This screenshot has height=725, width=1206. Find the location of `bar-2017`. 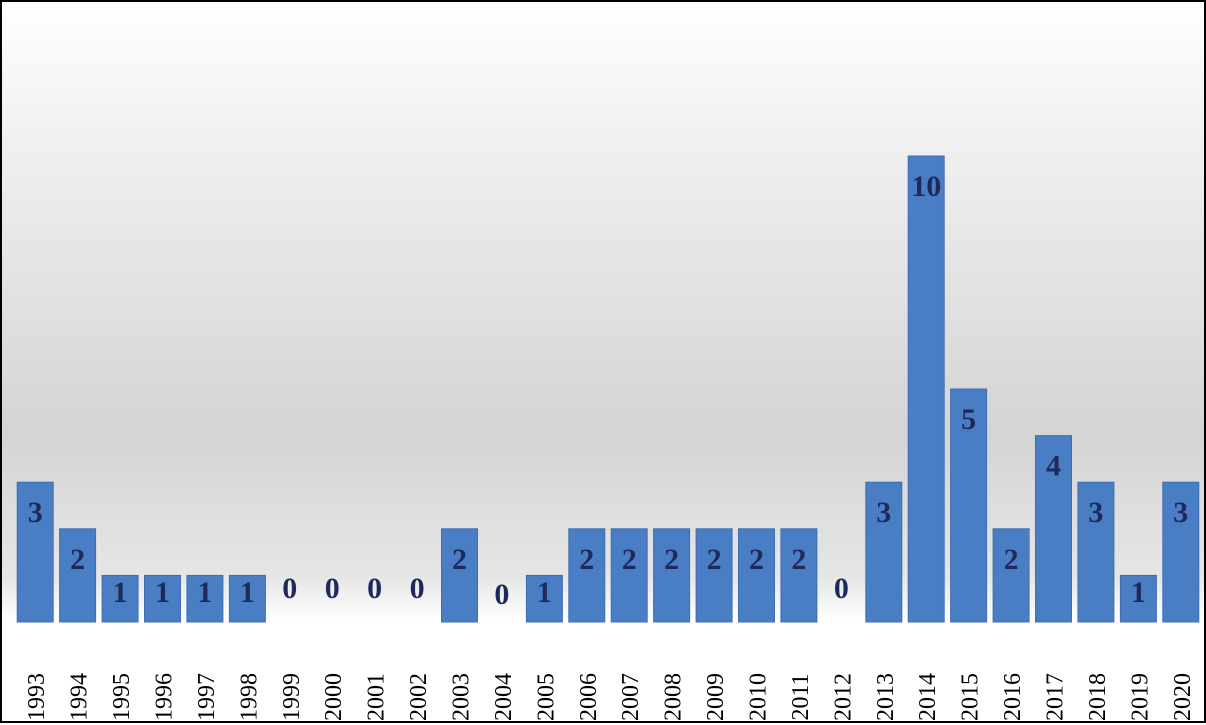

bar-2017 is located at coordinates (1053, 529).